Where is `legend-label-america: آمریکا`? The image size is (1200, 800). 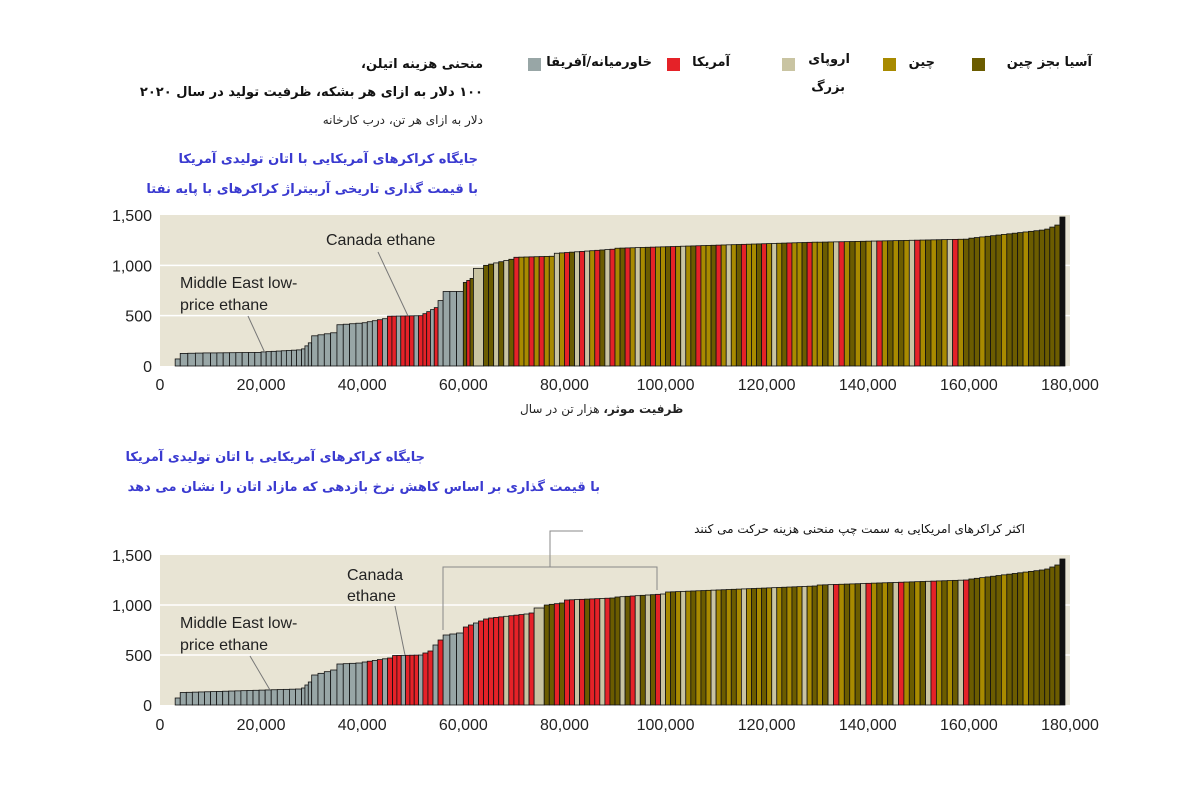
legend-label-america: آمریکا is located at coordinates (711, 62).